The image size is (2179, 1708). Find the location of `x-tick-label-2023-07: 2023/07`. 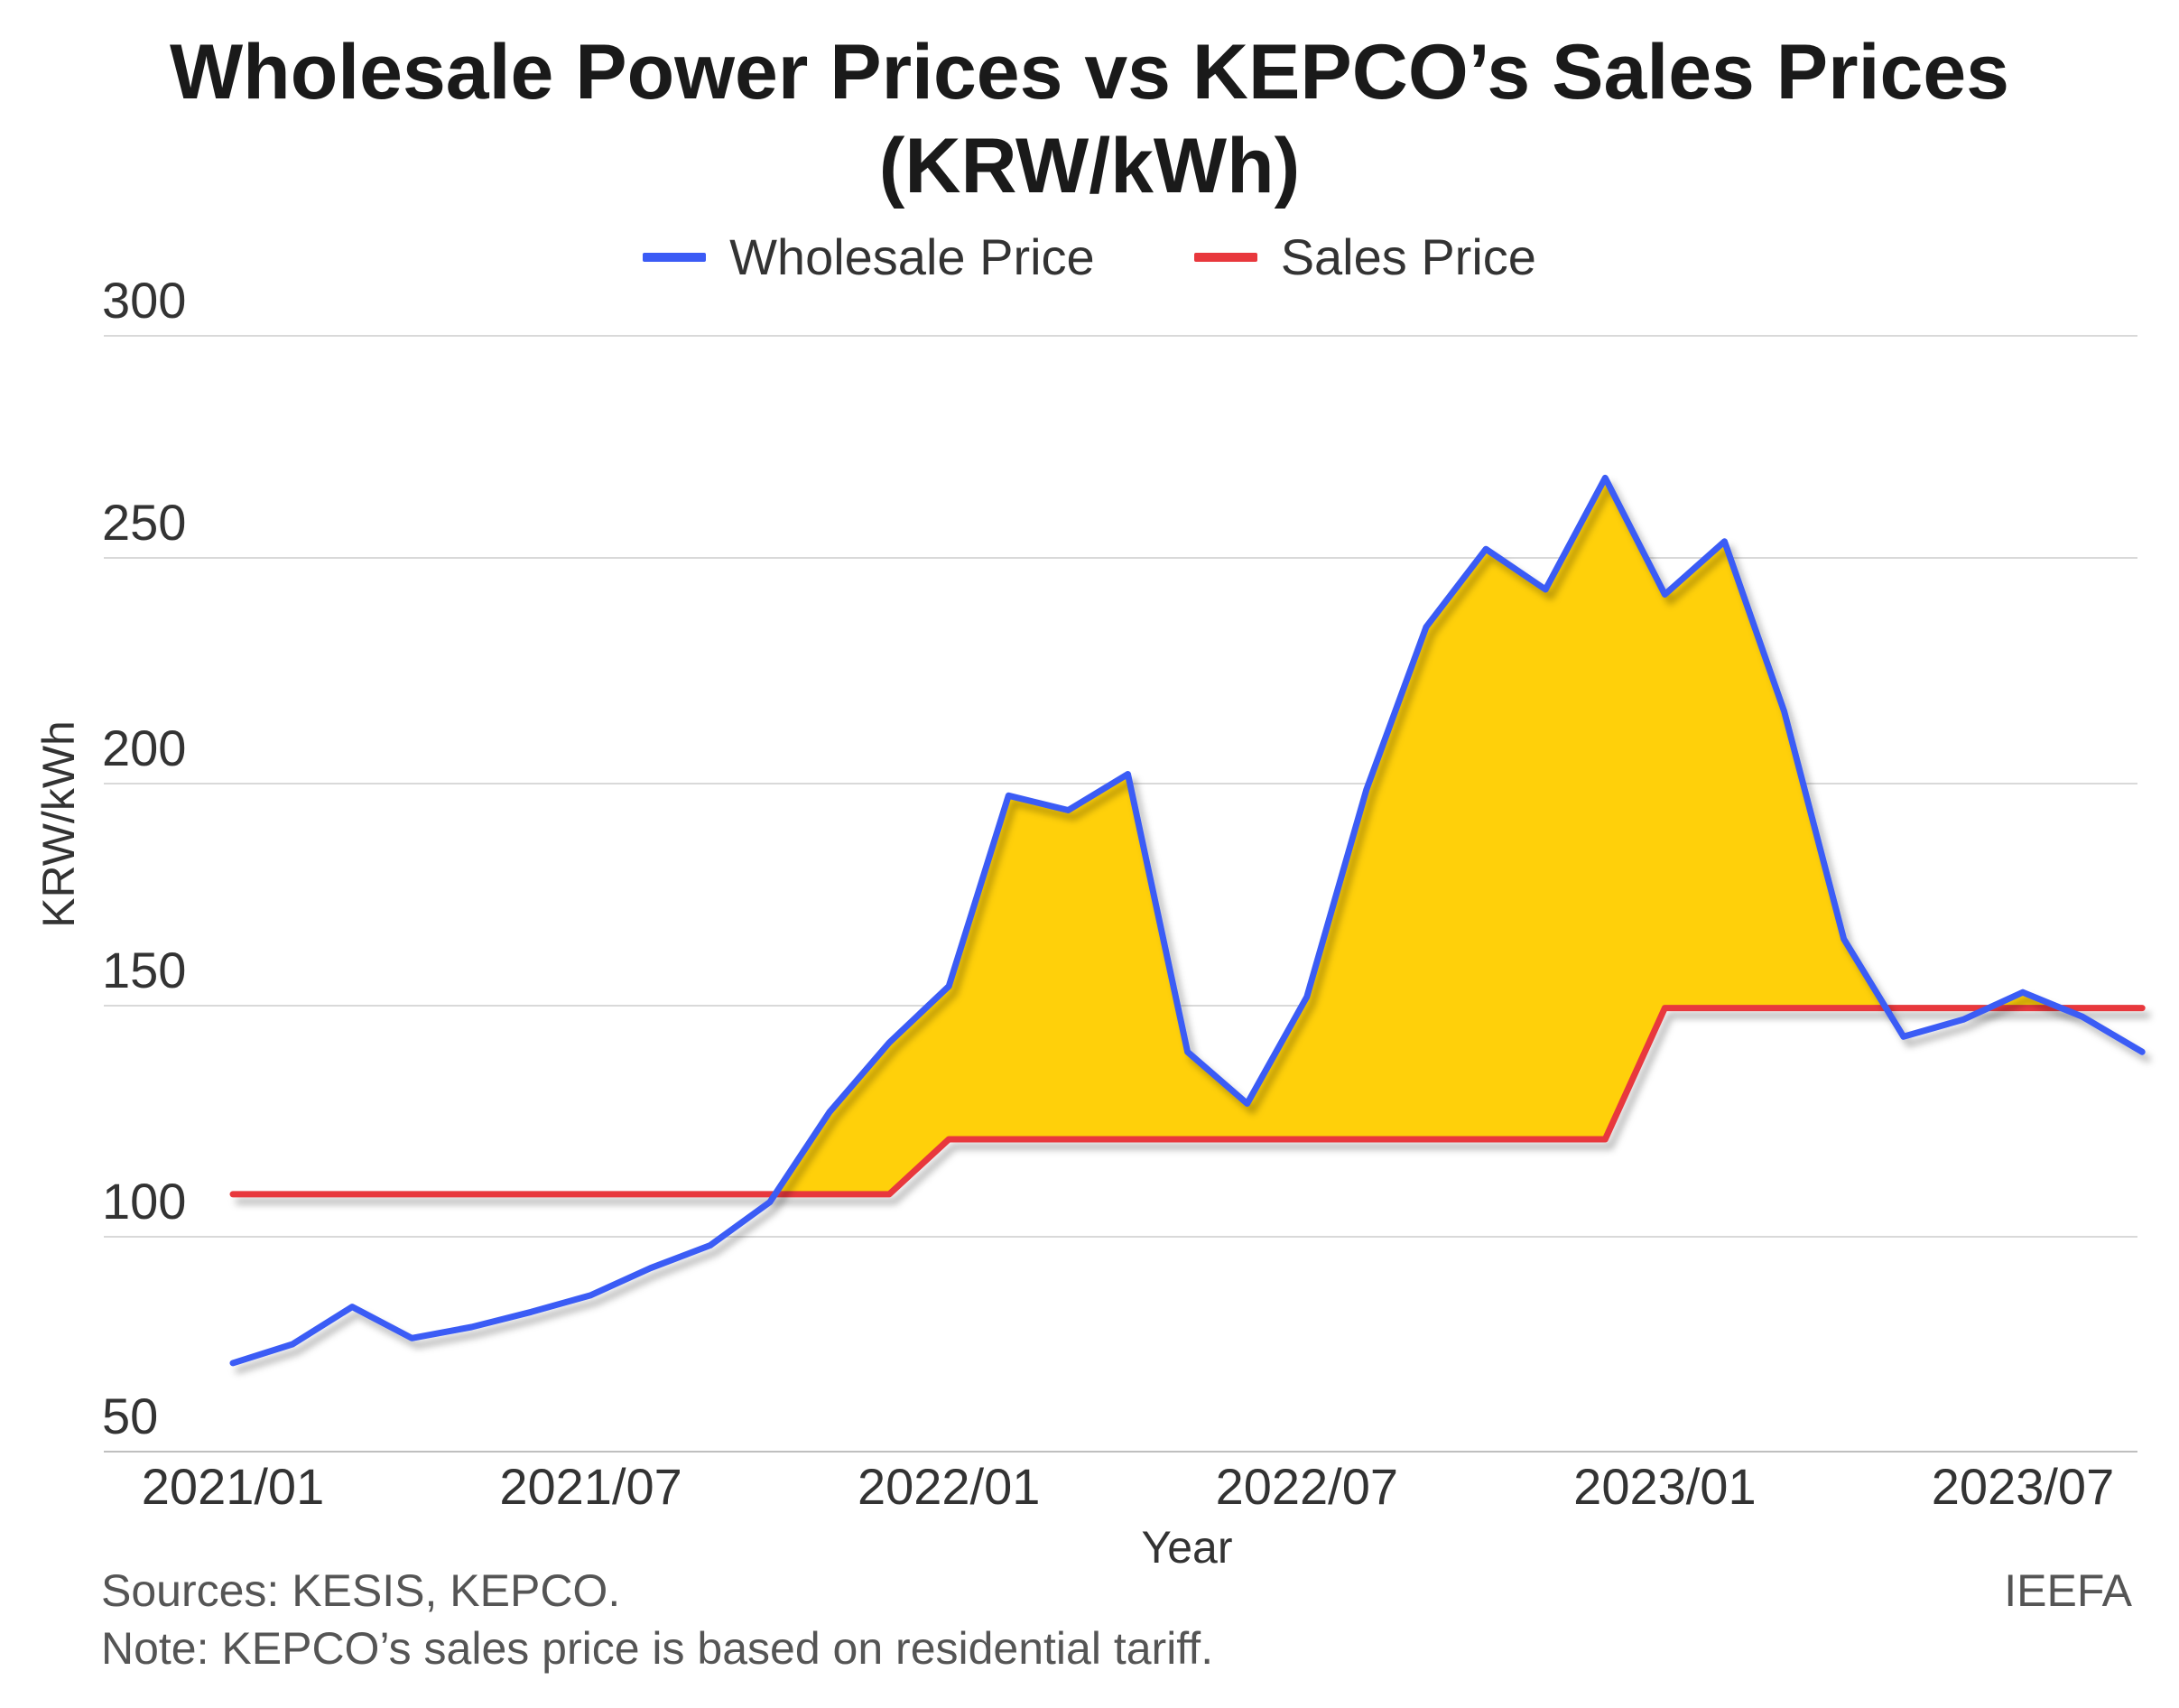

x-tick-label-2023-07: 2023/07 is located at coordinates (2023, 1486).